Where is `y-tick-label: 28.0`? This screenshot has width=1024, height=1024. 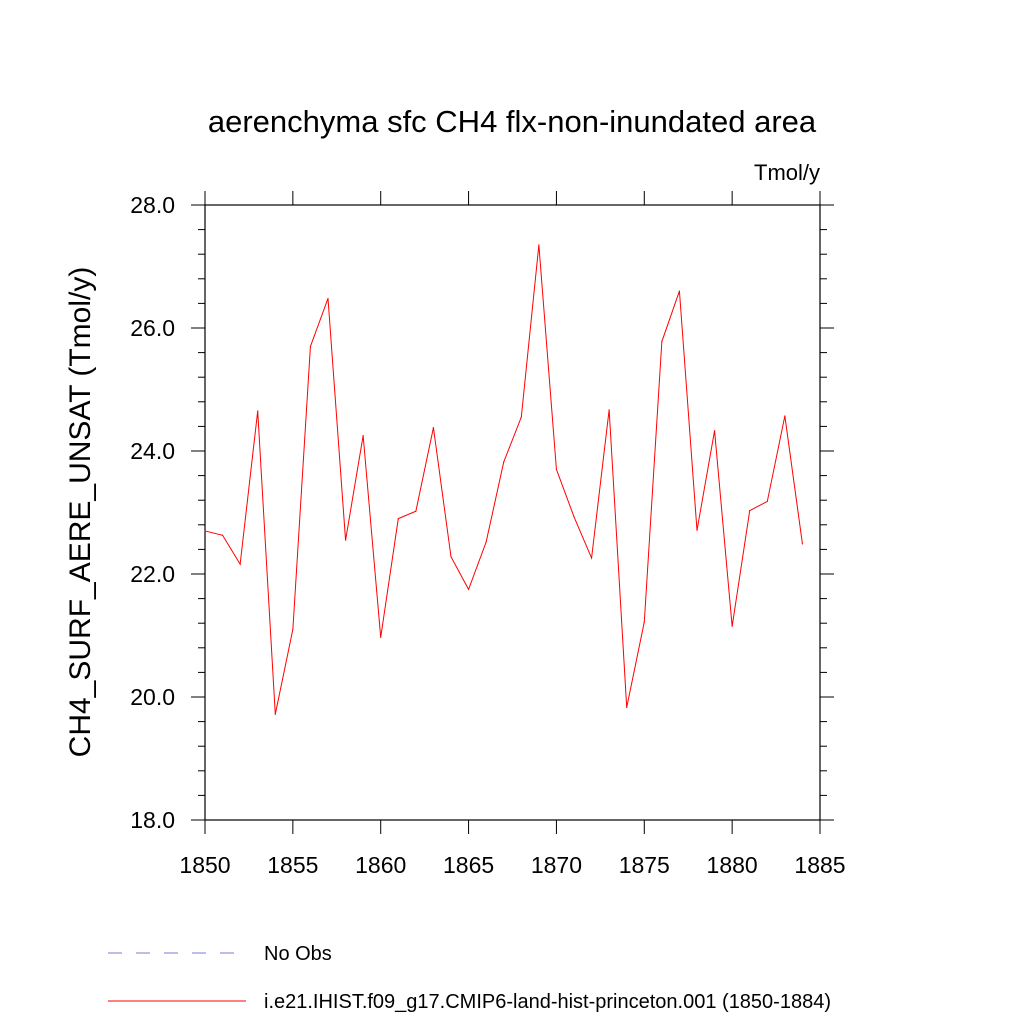
y-tick-label: 28.0 is located at coordinates (152, 205).